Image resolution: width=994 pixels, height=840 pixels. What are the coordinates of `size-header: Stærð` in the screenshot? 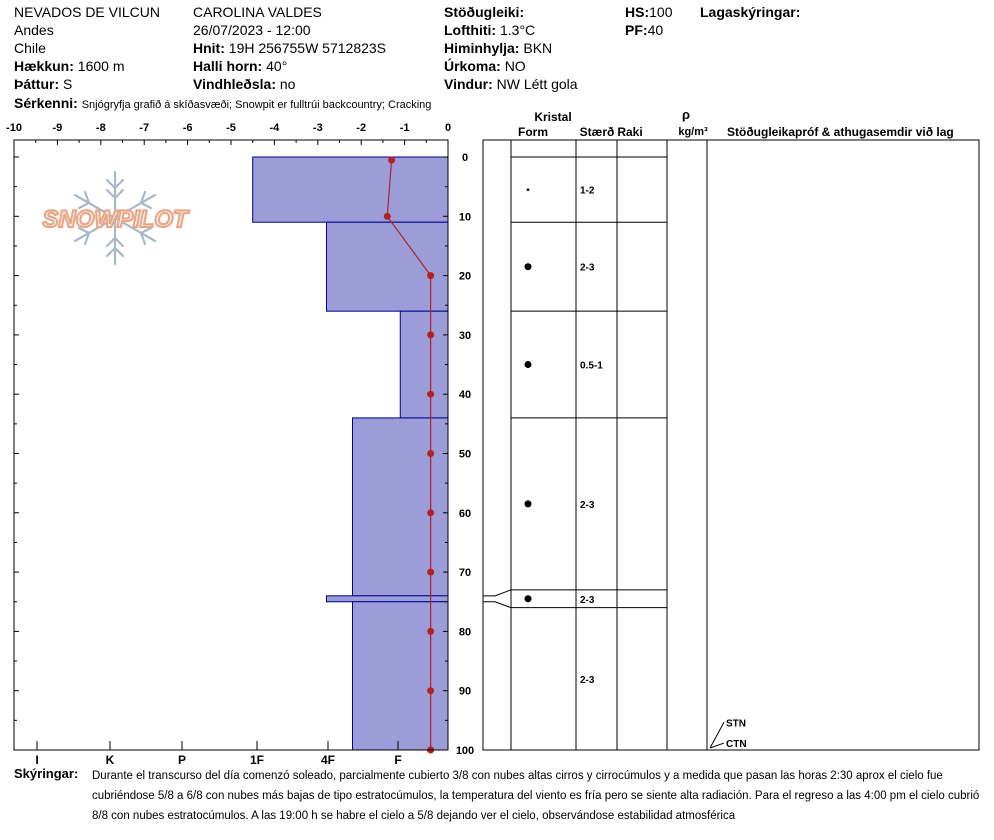 It's located at (597, 132).